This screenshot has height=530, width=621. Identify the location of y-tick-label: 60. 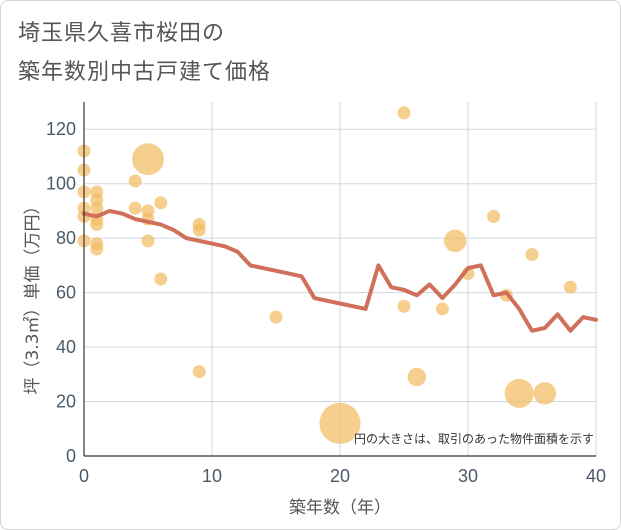
(66, 293).